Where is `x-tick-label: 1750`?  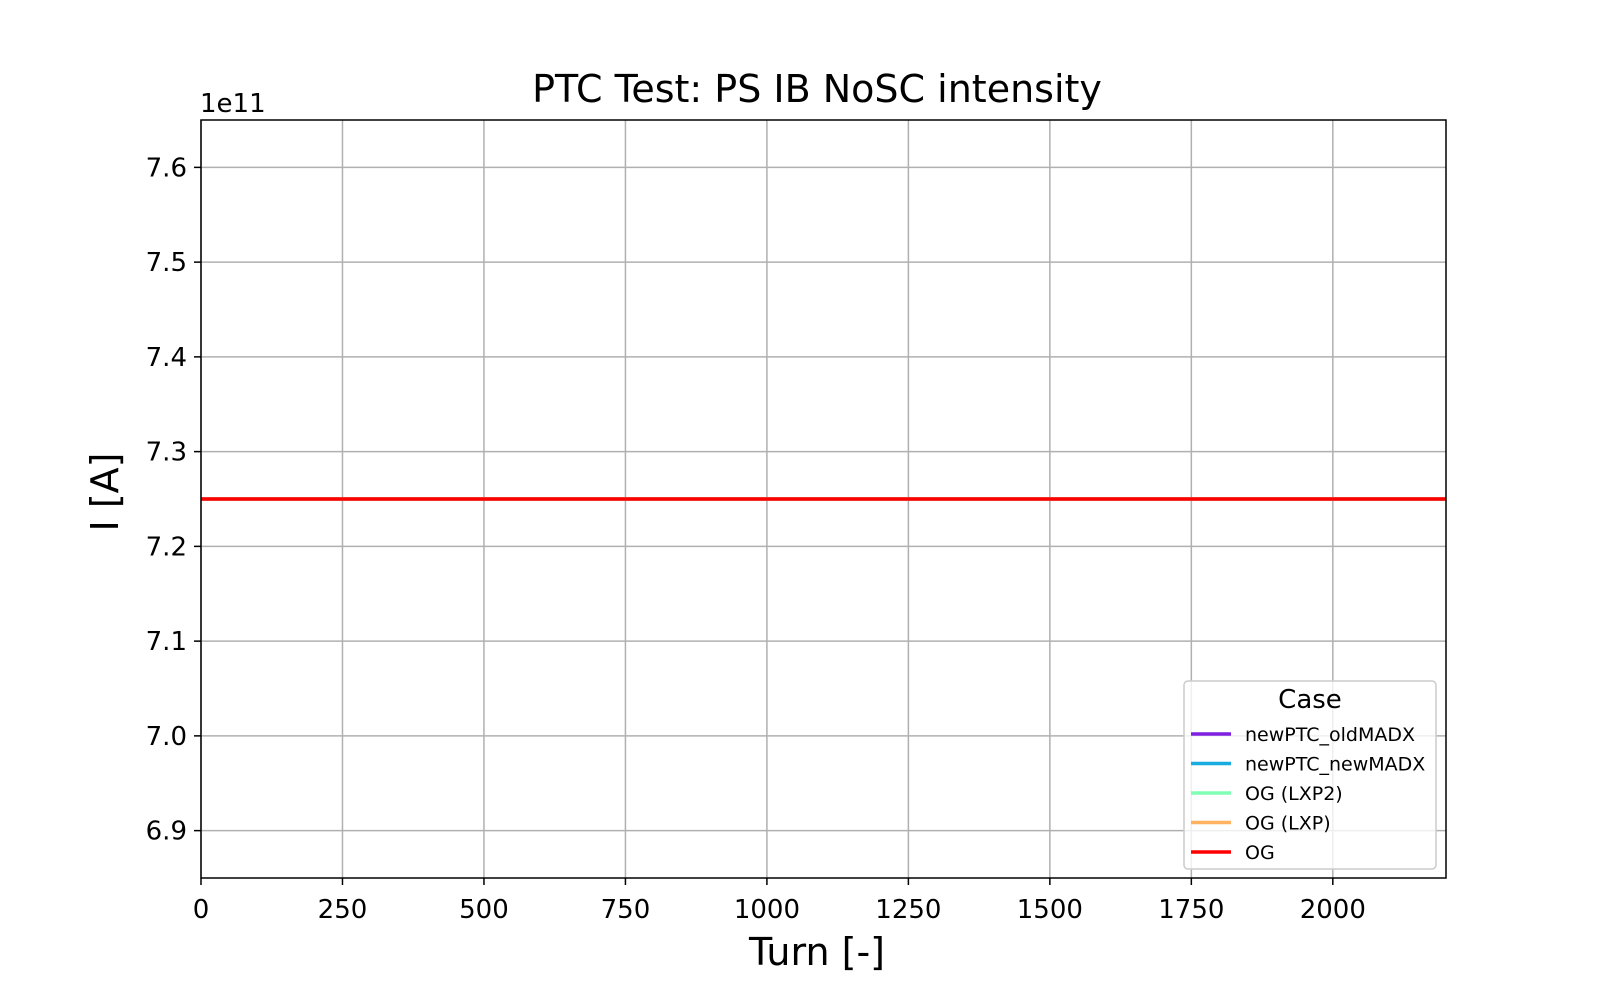
x-tick-label: 1750 is located at coordinates (1191, 910).